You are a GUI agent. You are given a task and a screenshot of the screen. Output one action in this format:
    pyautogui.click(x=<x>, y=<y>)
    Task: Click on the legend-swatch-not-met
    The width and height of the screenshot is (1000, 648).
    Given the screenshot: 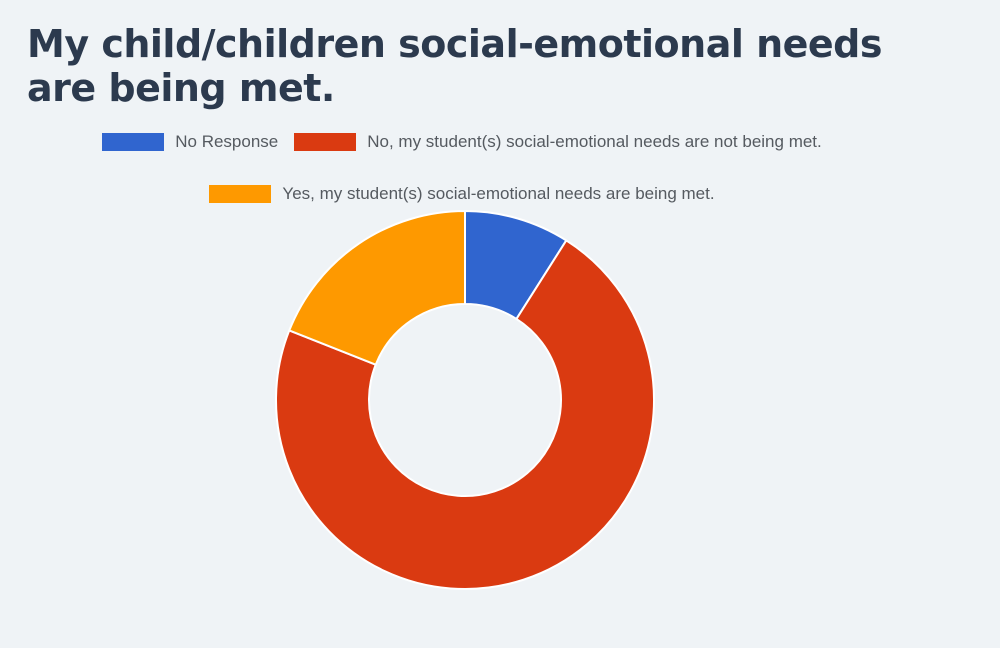 What is the action you would take?
    pyautogui.click(x=325, y=142)
    